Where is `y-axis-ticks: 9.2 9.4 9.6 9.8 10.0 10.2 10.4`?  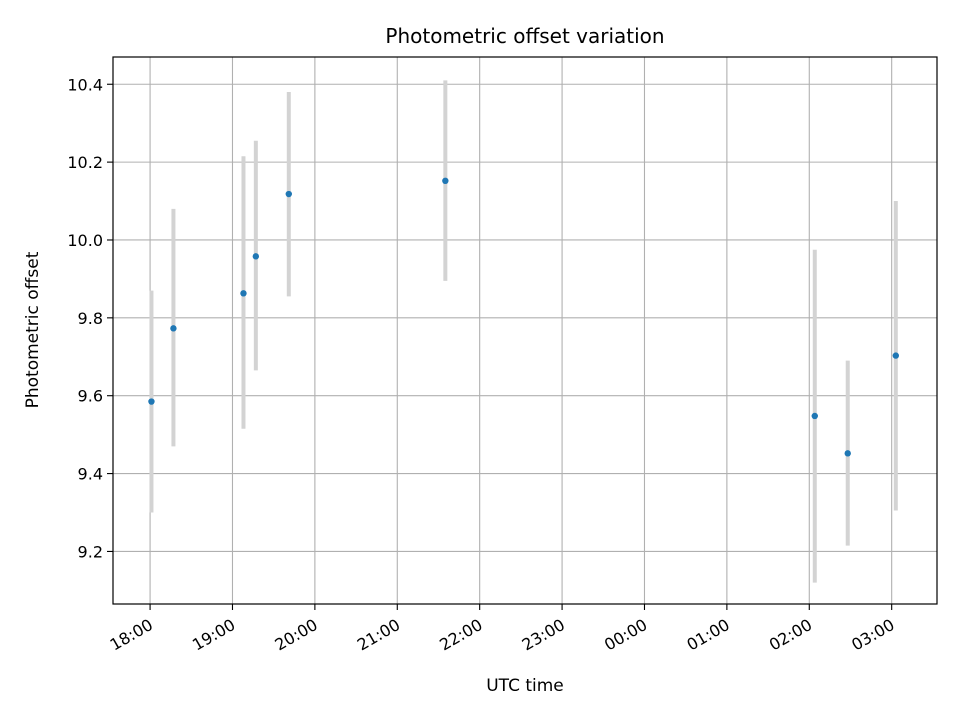 y-axis-ticks: 9.2 9.4 9.6 9.8 10.0 10.2 10.4 is located at coordinates (90, 318).